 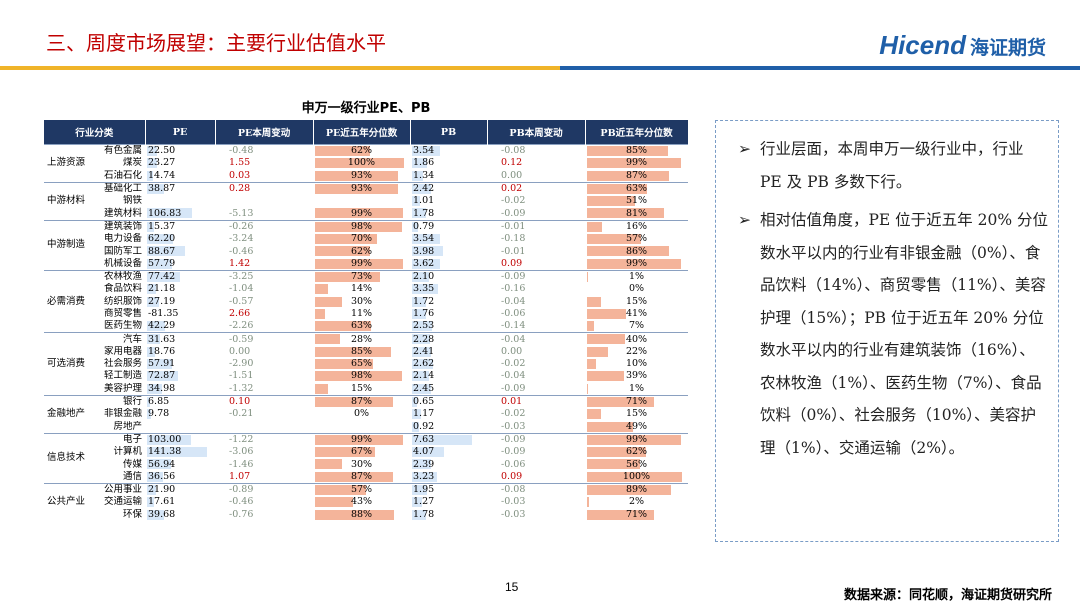 What do you see at coordinates (513, 326) in the screenshot?
I see `cell-text: -0.14` at bounding box center [513, 326].